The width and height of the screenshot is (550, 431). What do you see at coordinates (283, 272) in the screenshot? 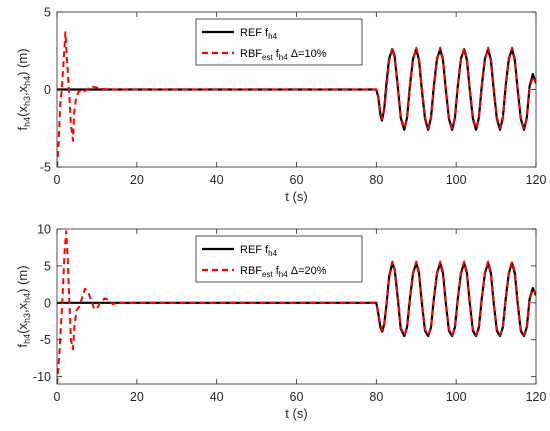
I see `legend-label-rbf: RBFest fh4 Δ=20%` at bounding box center [283, 272].